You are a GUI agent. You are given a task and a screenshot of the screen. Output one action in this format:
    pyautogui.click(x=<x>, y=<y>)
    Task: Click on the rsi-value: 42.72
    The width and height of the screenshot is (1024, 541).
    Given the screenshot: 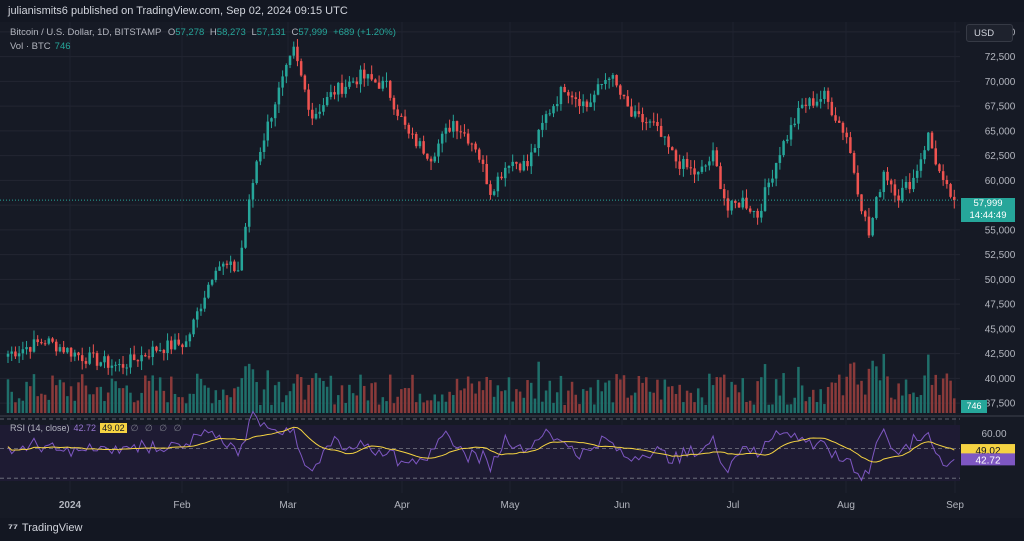 What is the action you would take?
    pyautogui.click(x=85, y=428)
    